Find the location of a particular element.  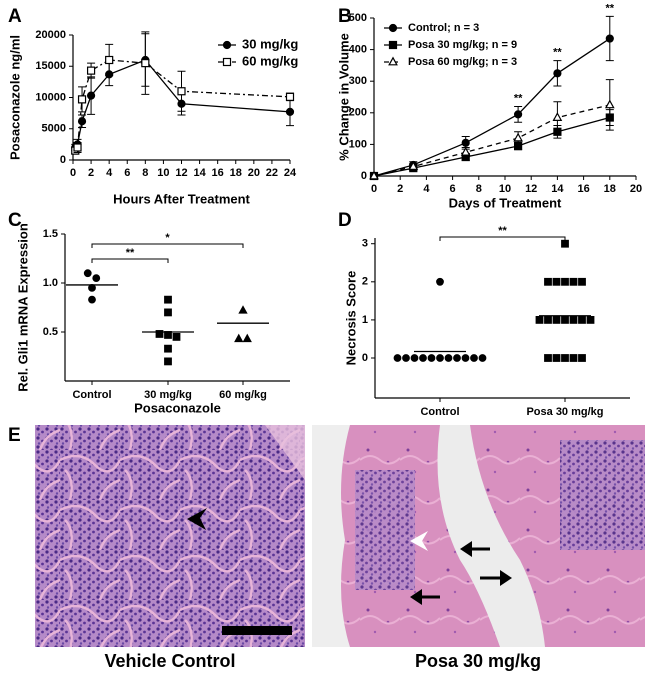

legend-label: 60 mg/kg is located at coordinates (270, 60).